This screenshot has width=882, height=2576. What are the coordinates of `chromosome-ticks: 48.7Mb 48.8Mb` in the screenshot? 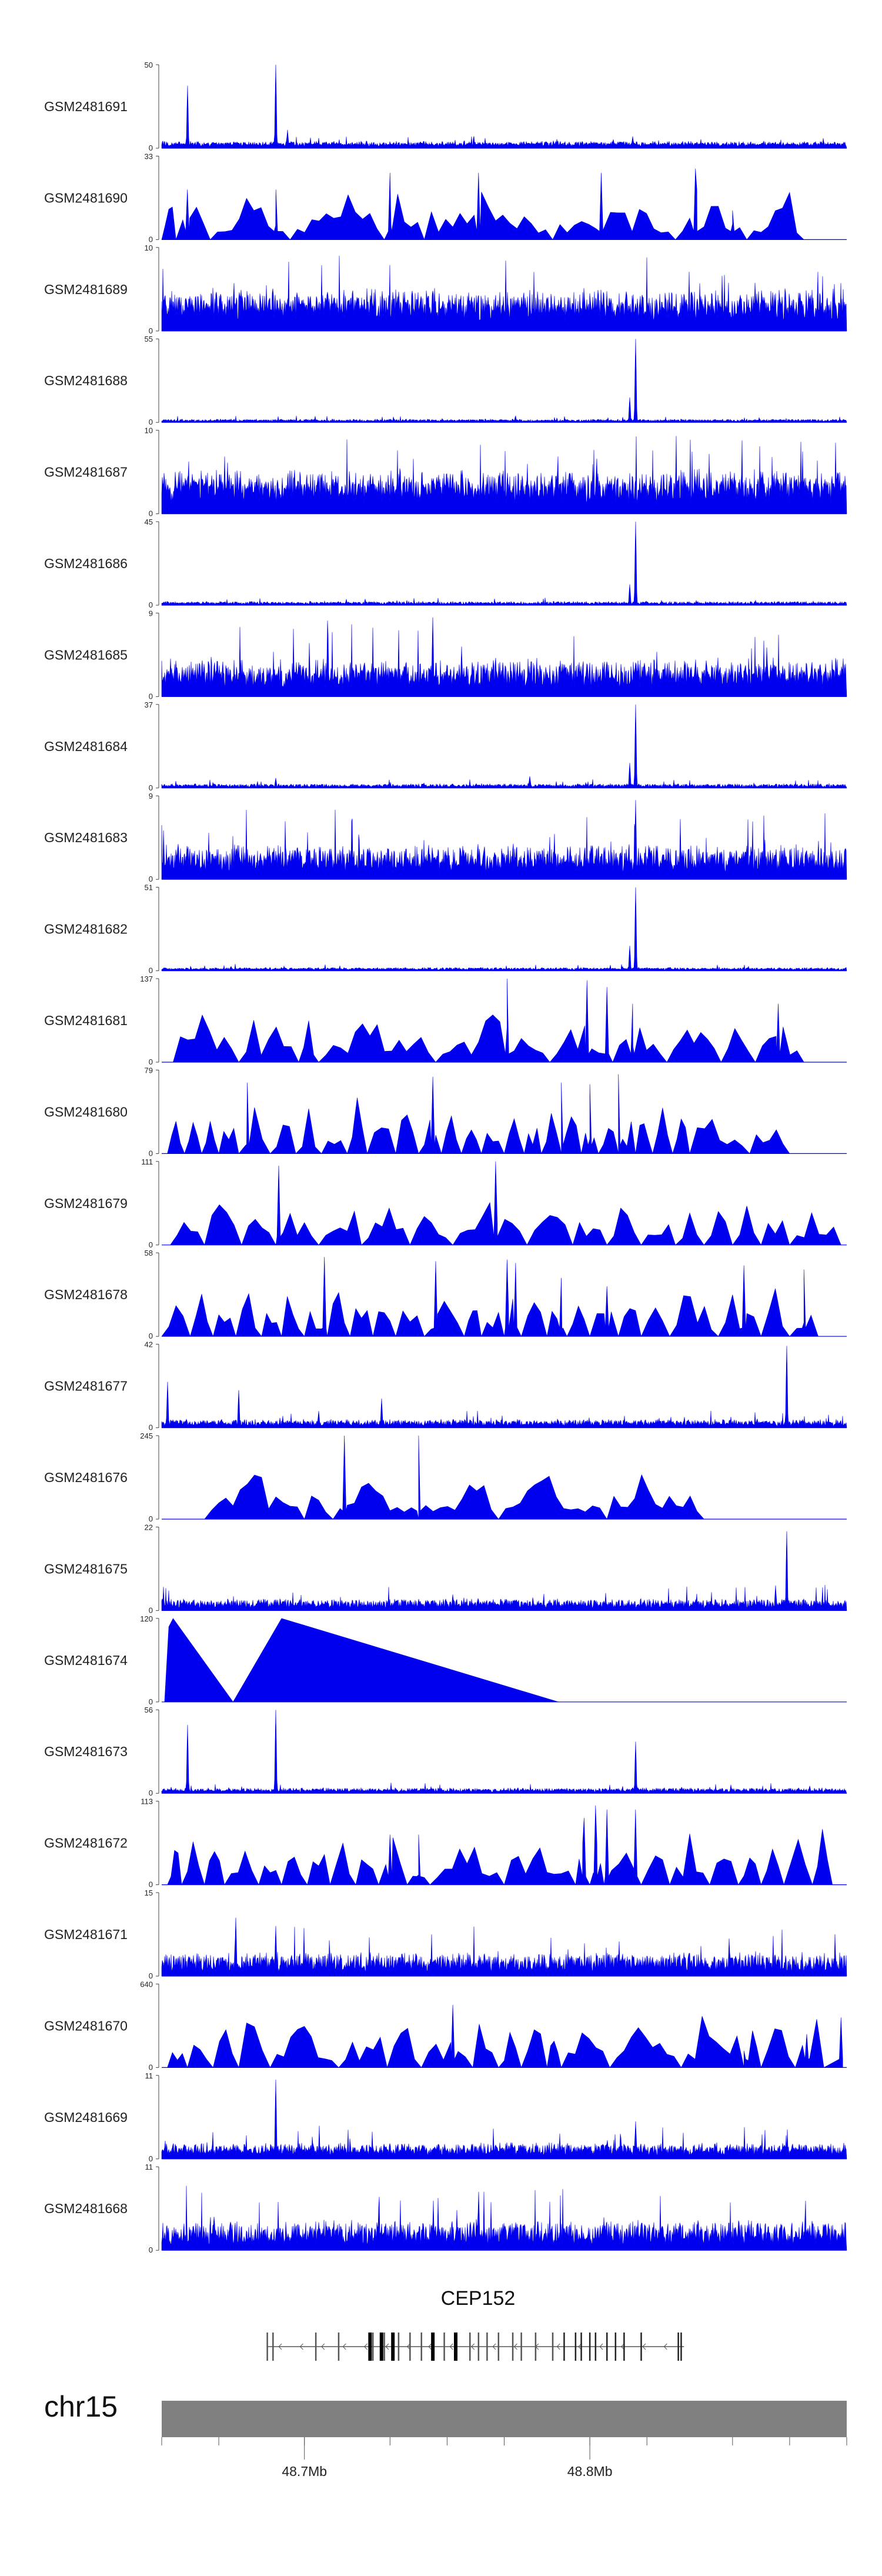 It's located at (504, 2458).